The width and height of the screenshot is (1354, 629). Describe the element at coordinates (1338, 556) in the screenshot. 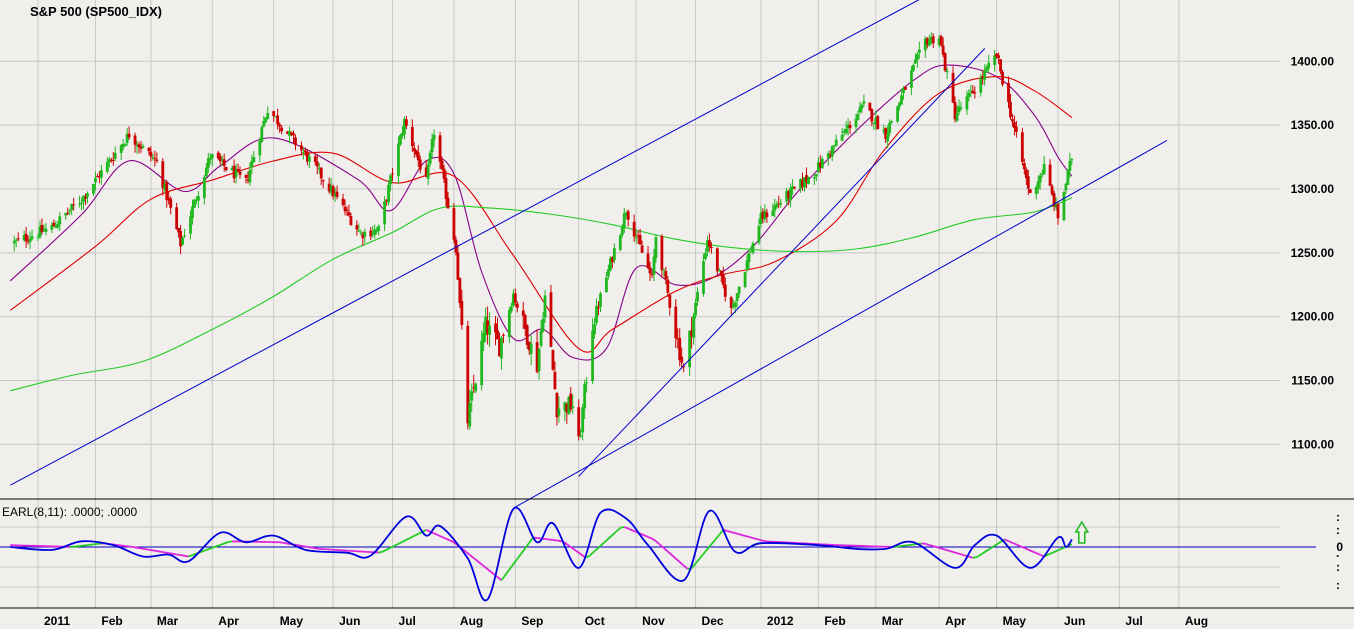

I see `indicator-scale-mark: ·` at that location.